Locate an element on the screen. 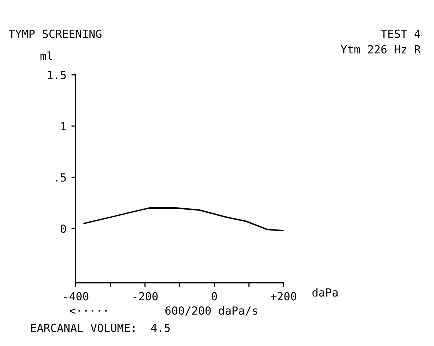  text: TEST 4 is located at coordinates (400, 34).